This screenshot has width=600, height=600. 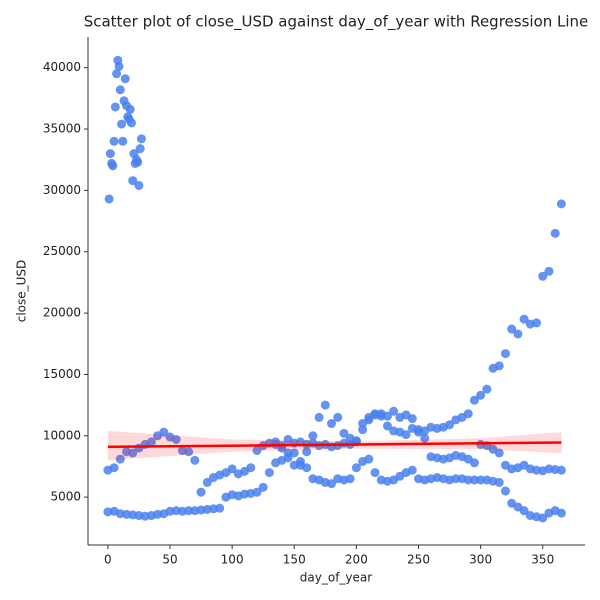 I want to click on x-tick-label: 200, so click(x=356, y=560).